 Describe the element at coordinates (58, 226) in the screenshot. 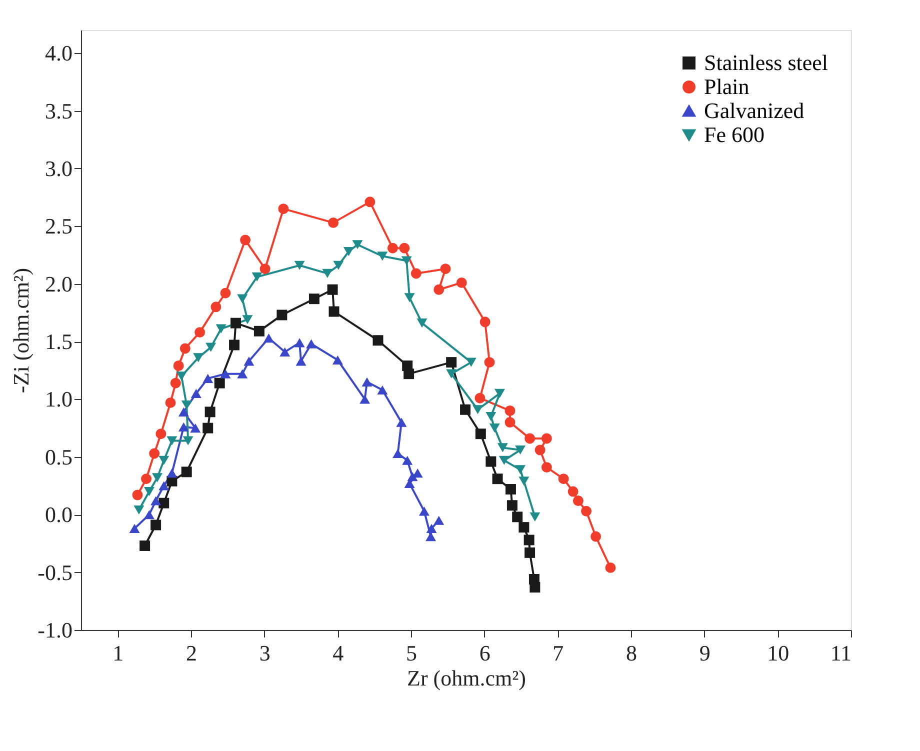

I see `y-tick-label: 2.5` at that location.